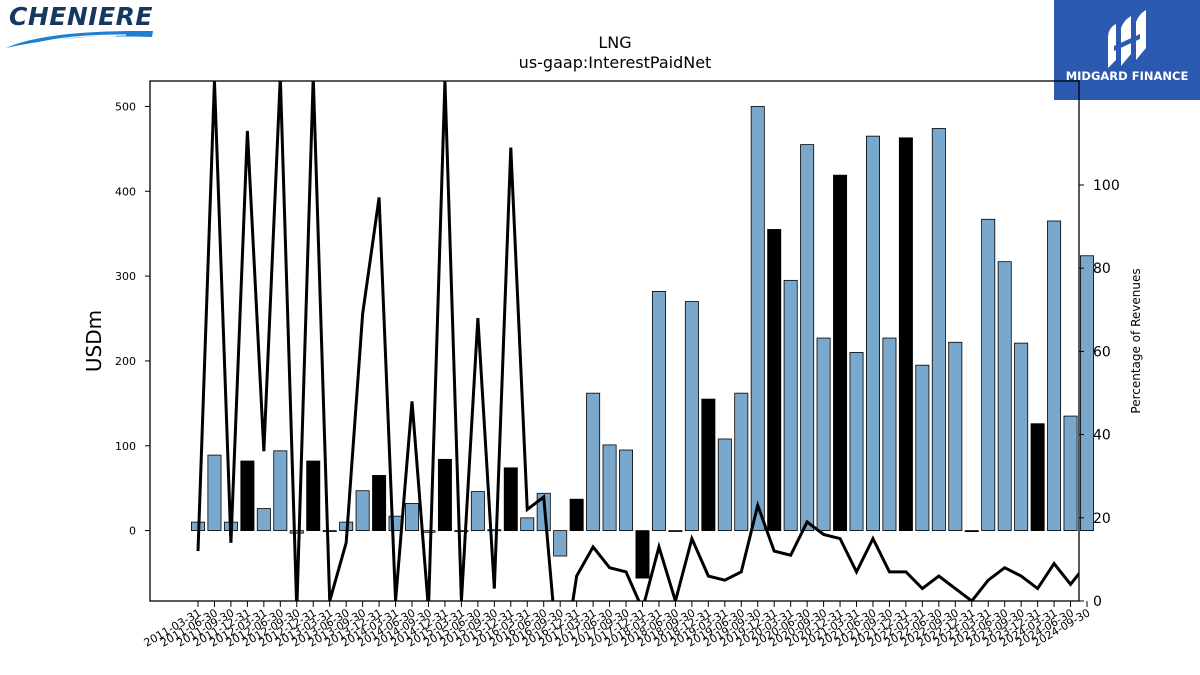  Describe the element at coordinates (125, 276) in the screenshot. I see `y-tick-label: 300` at that location.